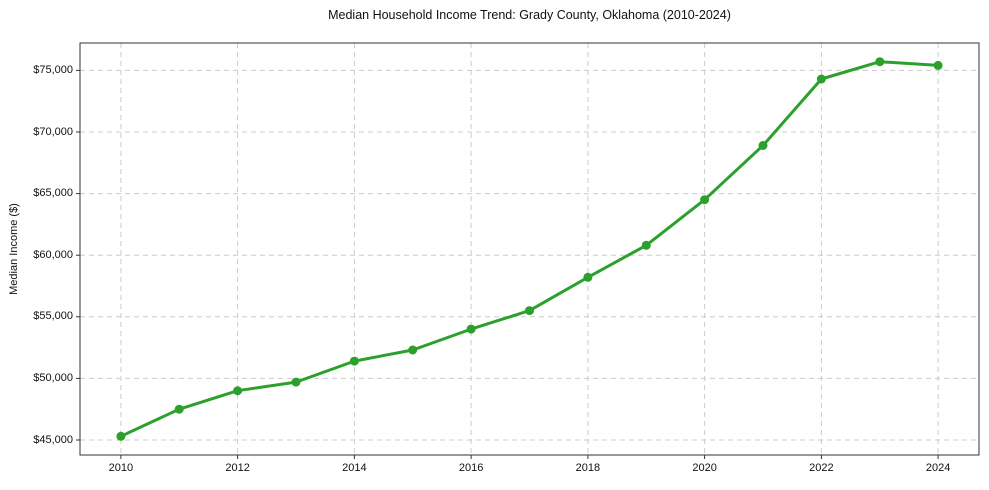 The width and height of the screenshot is (989, 490). I want to click on x-tick-label: 2014, so click(354, 468).